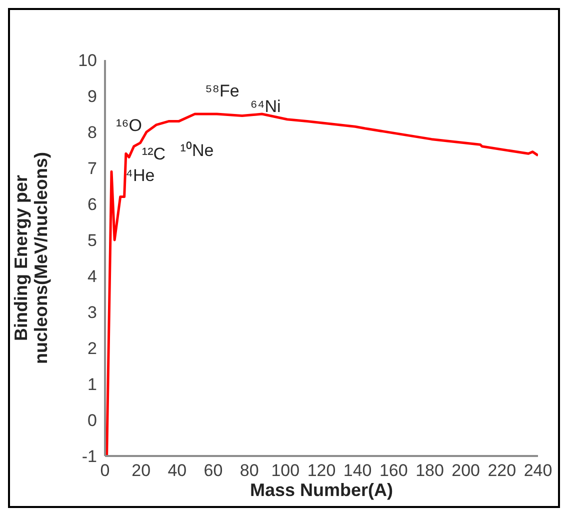  Describe the element at coordinates (89, 456) in the screenshot. I see `y-tick-label: -1` at that location.